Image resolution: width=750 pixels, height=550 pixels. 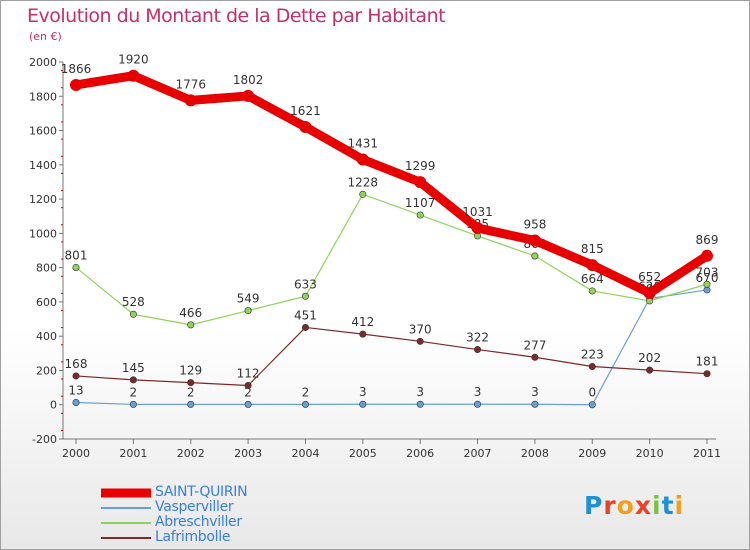 What do you see at coordinates (420, 203) in the screenshot?
I see `data-label: 1107` at bounding box center [420, 203].